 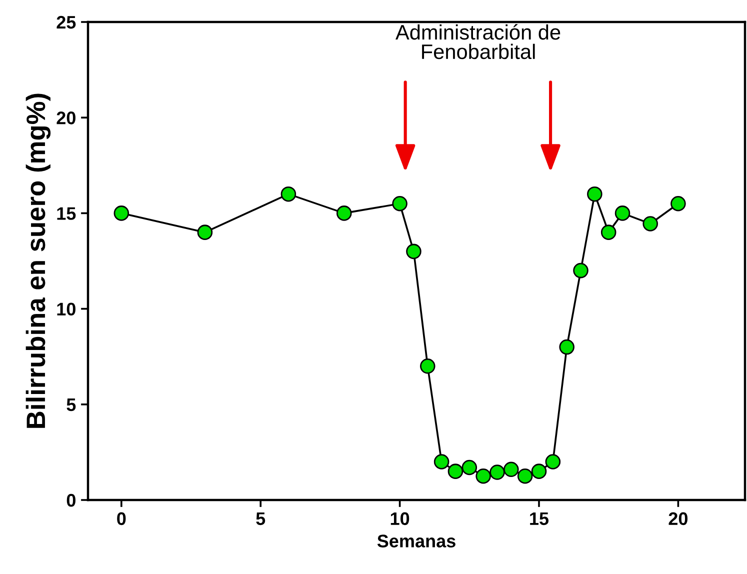 I want to click on y-tick-label: 25, so click(x=66, y=22).